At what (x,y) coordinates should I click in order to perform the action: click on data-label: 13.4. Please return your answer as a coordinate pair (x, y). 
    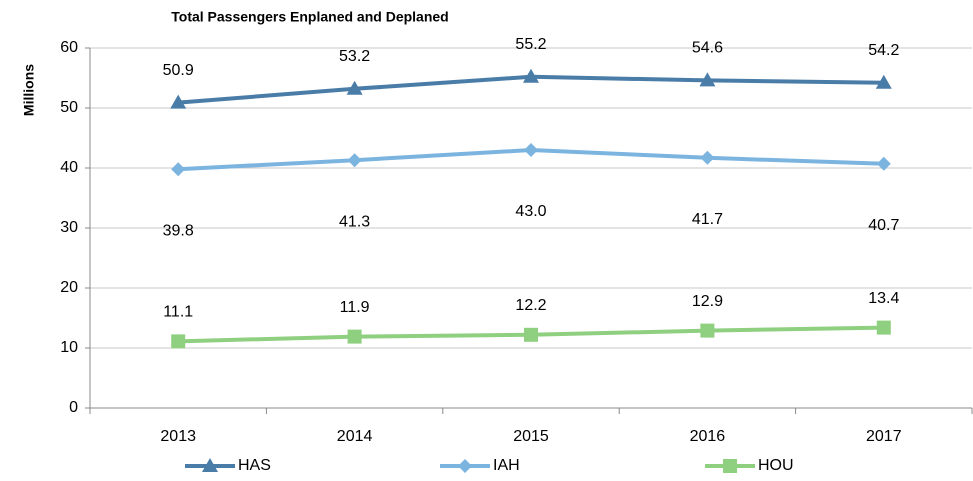
    Looking at the image, I should click on (883, 298).